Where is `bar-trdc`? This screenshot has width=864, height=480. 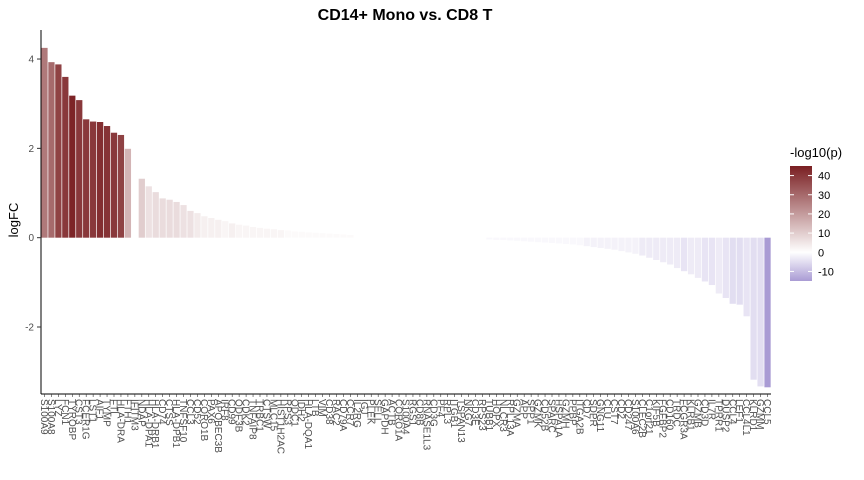 bar-trdc is located at coordinates (677, 253).